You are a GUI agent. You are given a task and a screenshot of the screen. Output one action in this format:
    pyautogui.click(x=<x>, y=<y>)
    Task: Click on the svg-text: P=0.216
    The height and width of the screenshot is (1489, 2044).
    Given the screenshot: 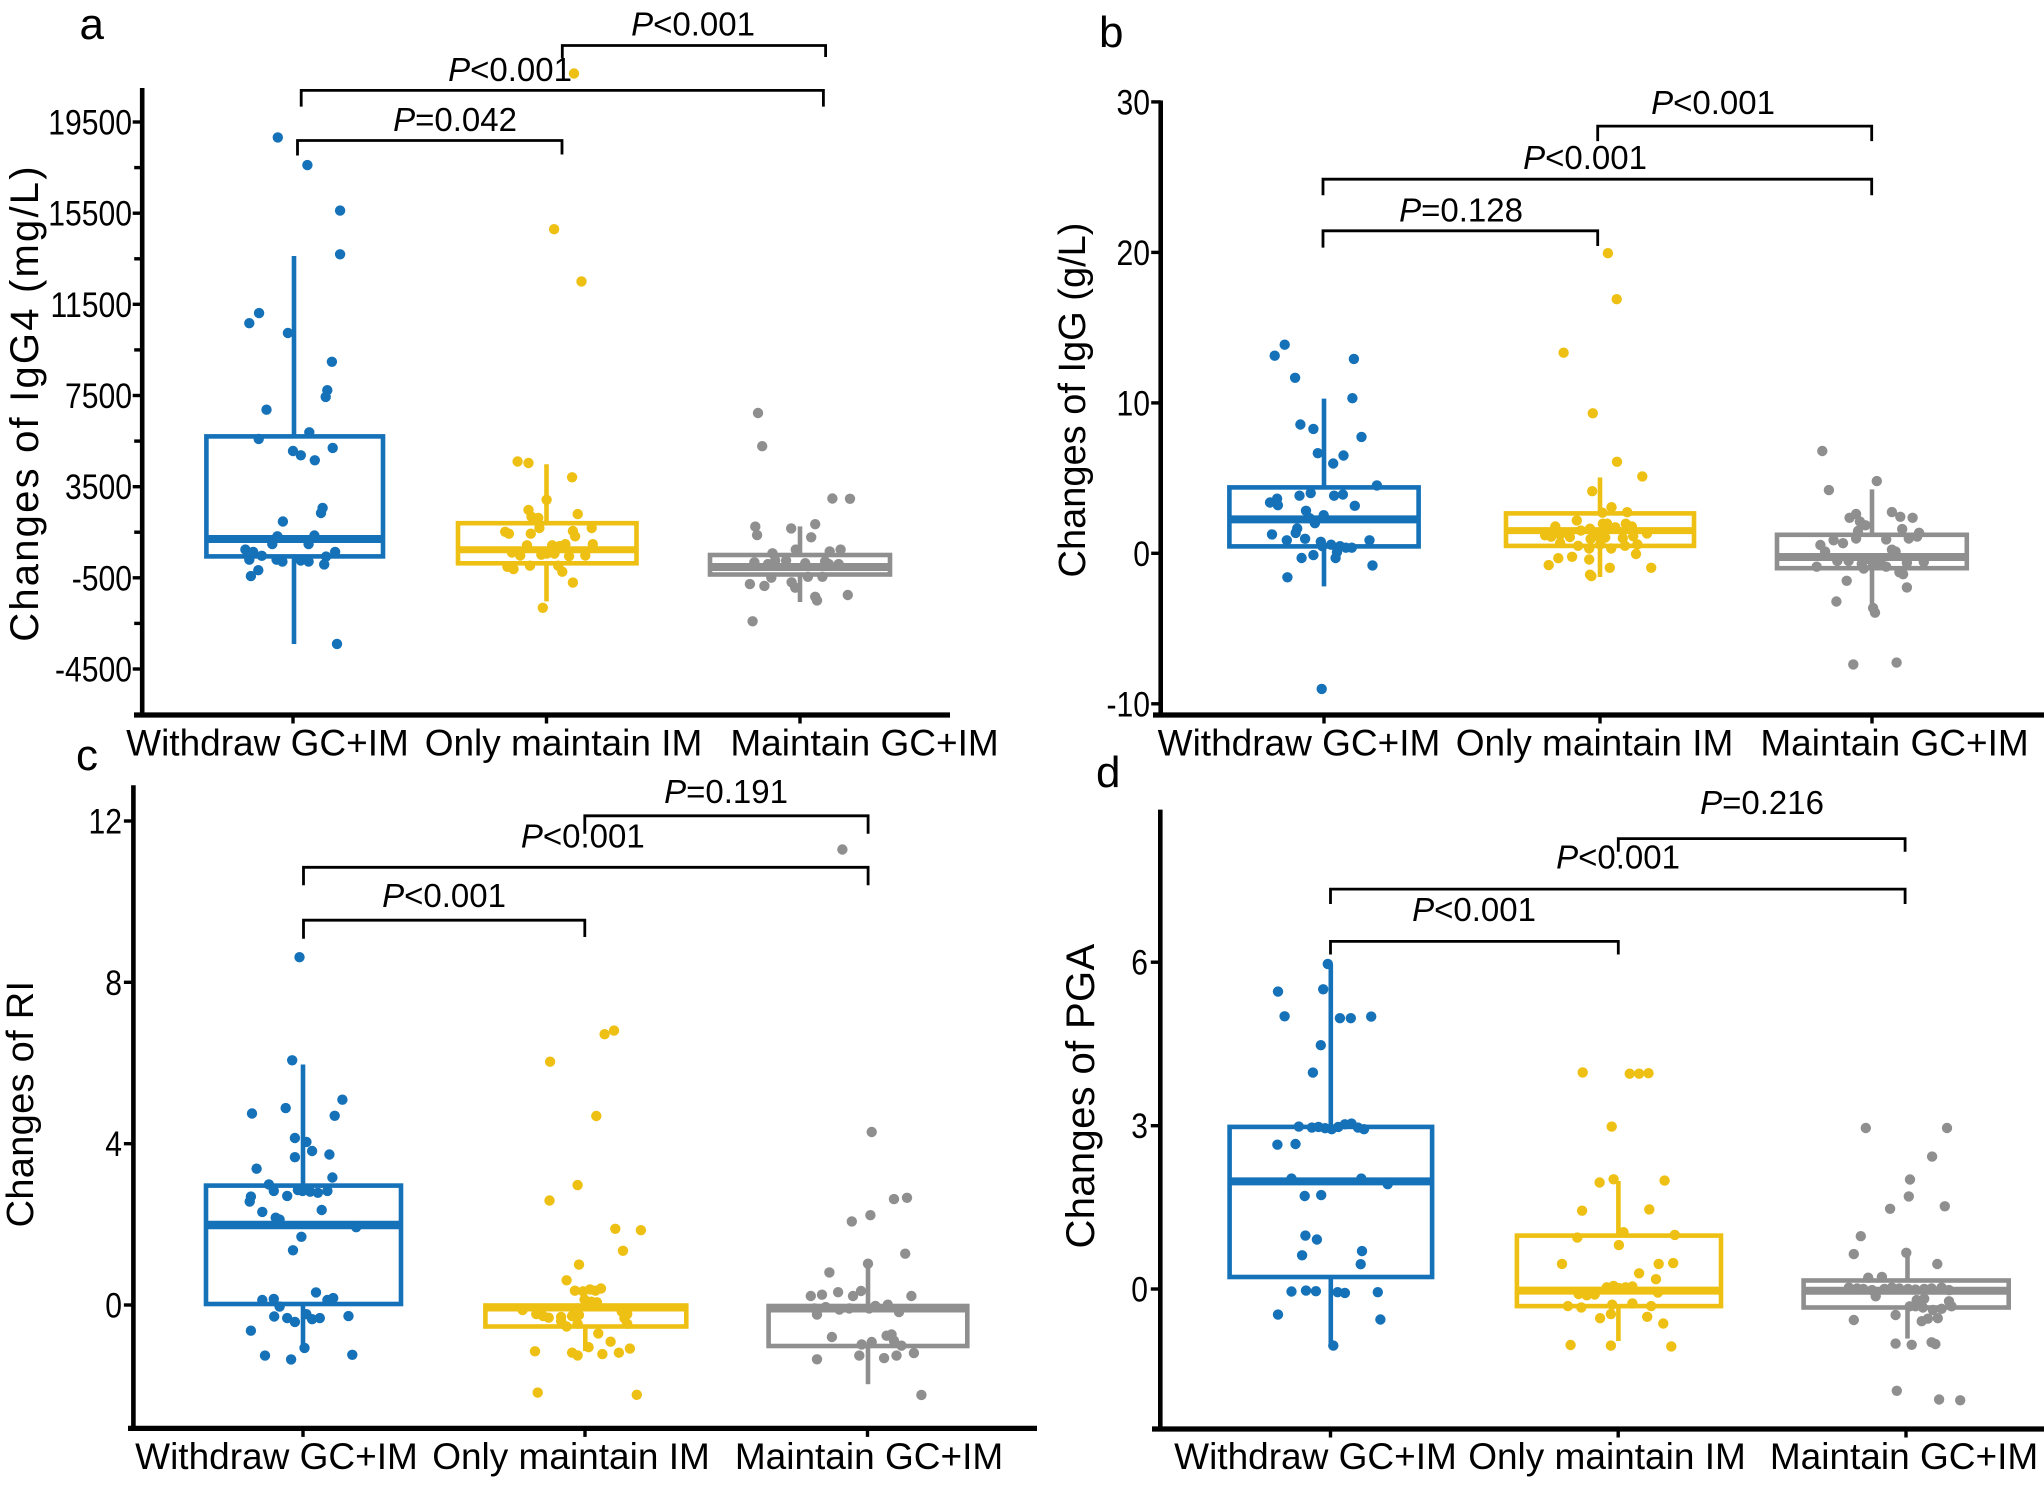 What is the action you would take?
    pyautogui.click(x=1762, y=802)
    